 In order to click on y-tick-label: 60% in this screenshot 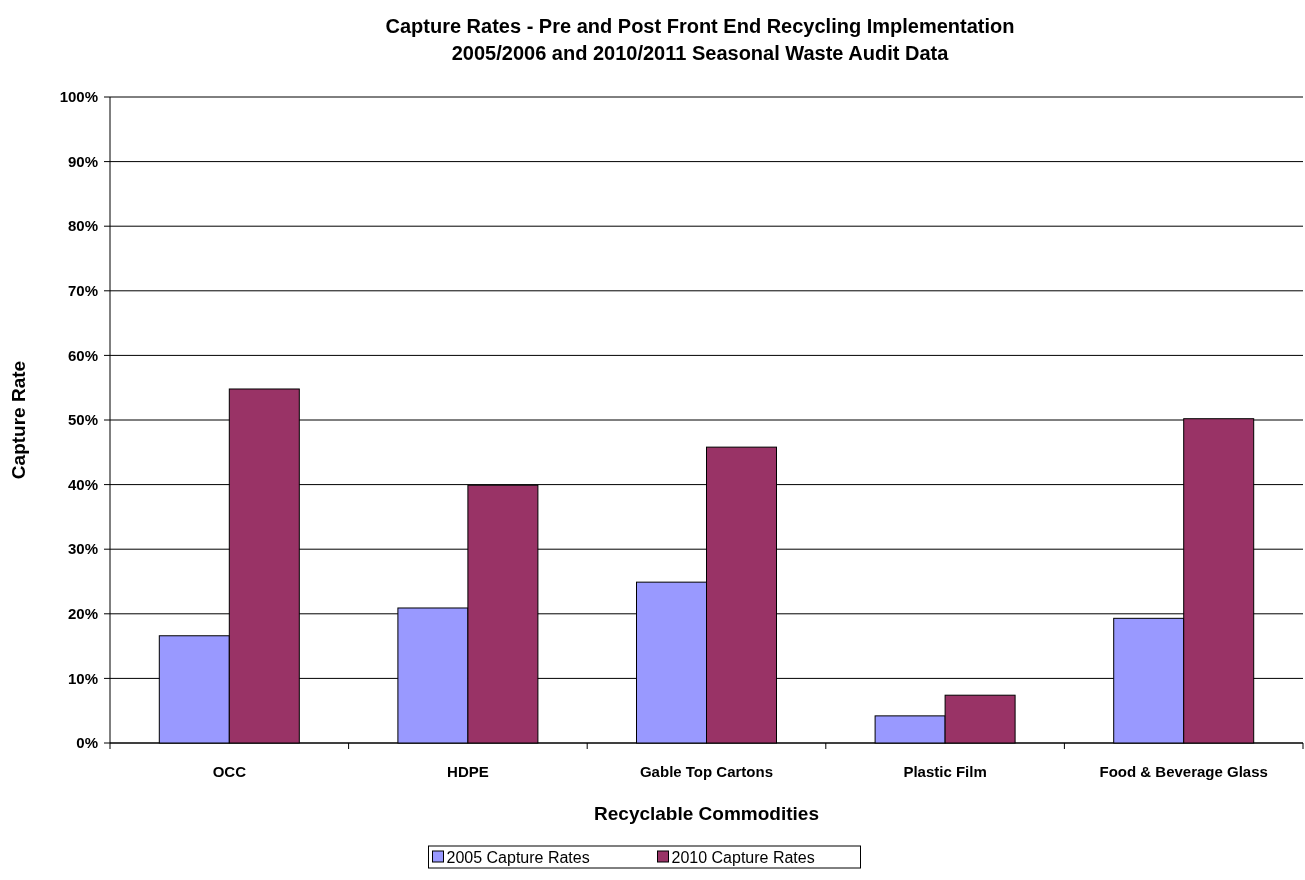, I will do `click(82, 355)`.